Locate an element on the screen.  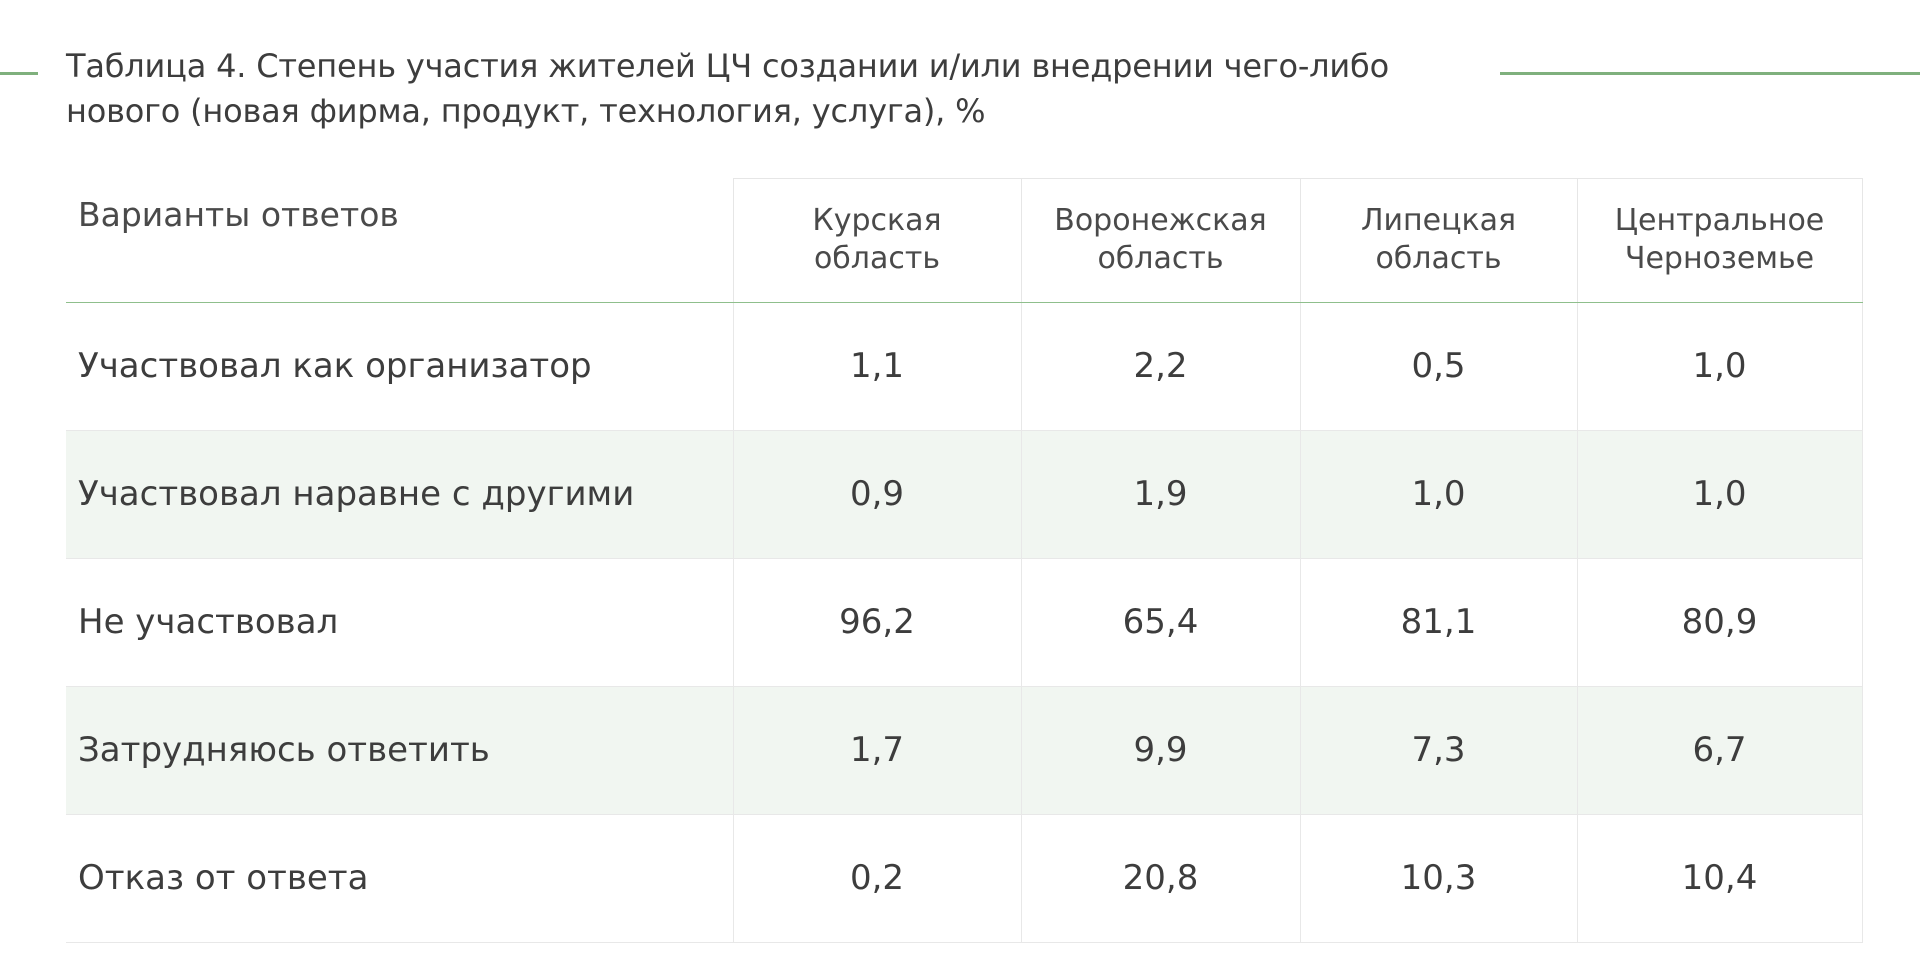
row-label: Участвовал наравне с другими is located at coordinates (399, 494).